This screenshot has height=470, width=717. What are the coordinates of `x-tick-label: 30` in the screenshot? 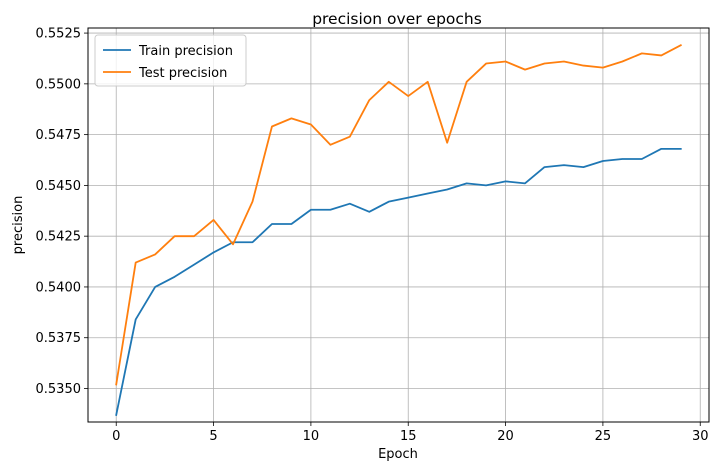 It's located at (700, 436).